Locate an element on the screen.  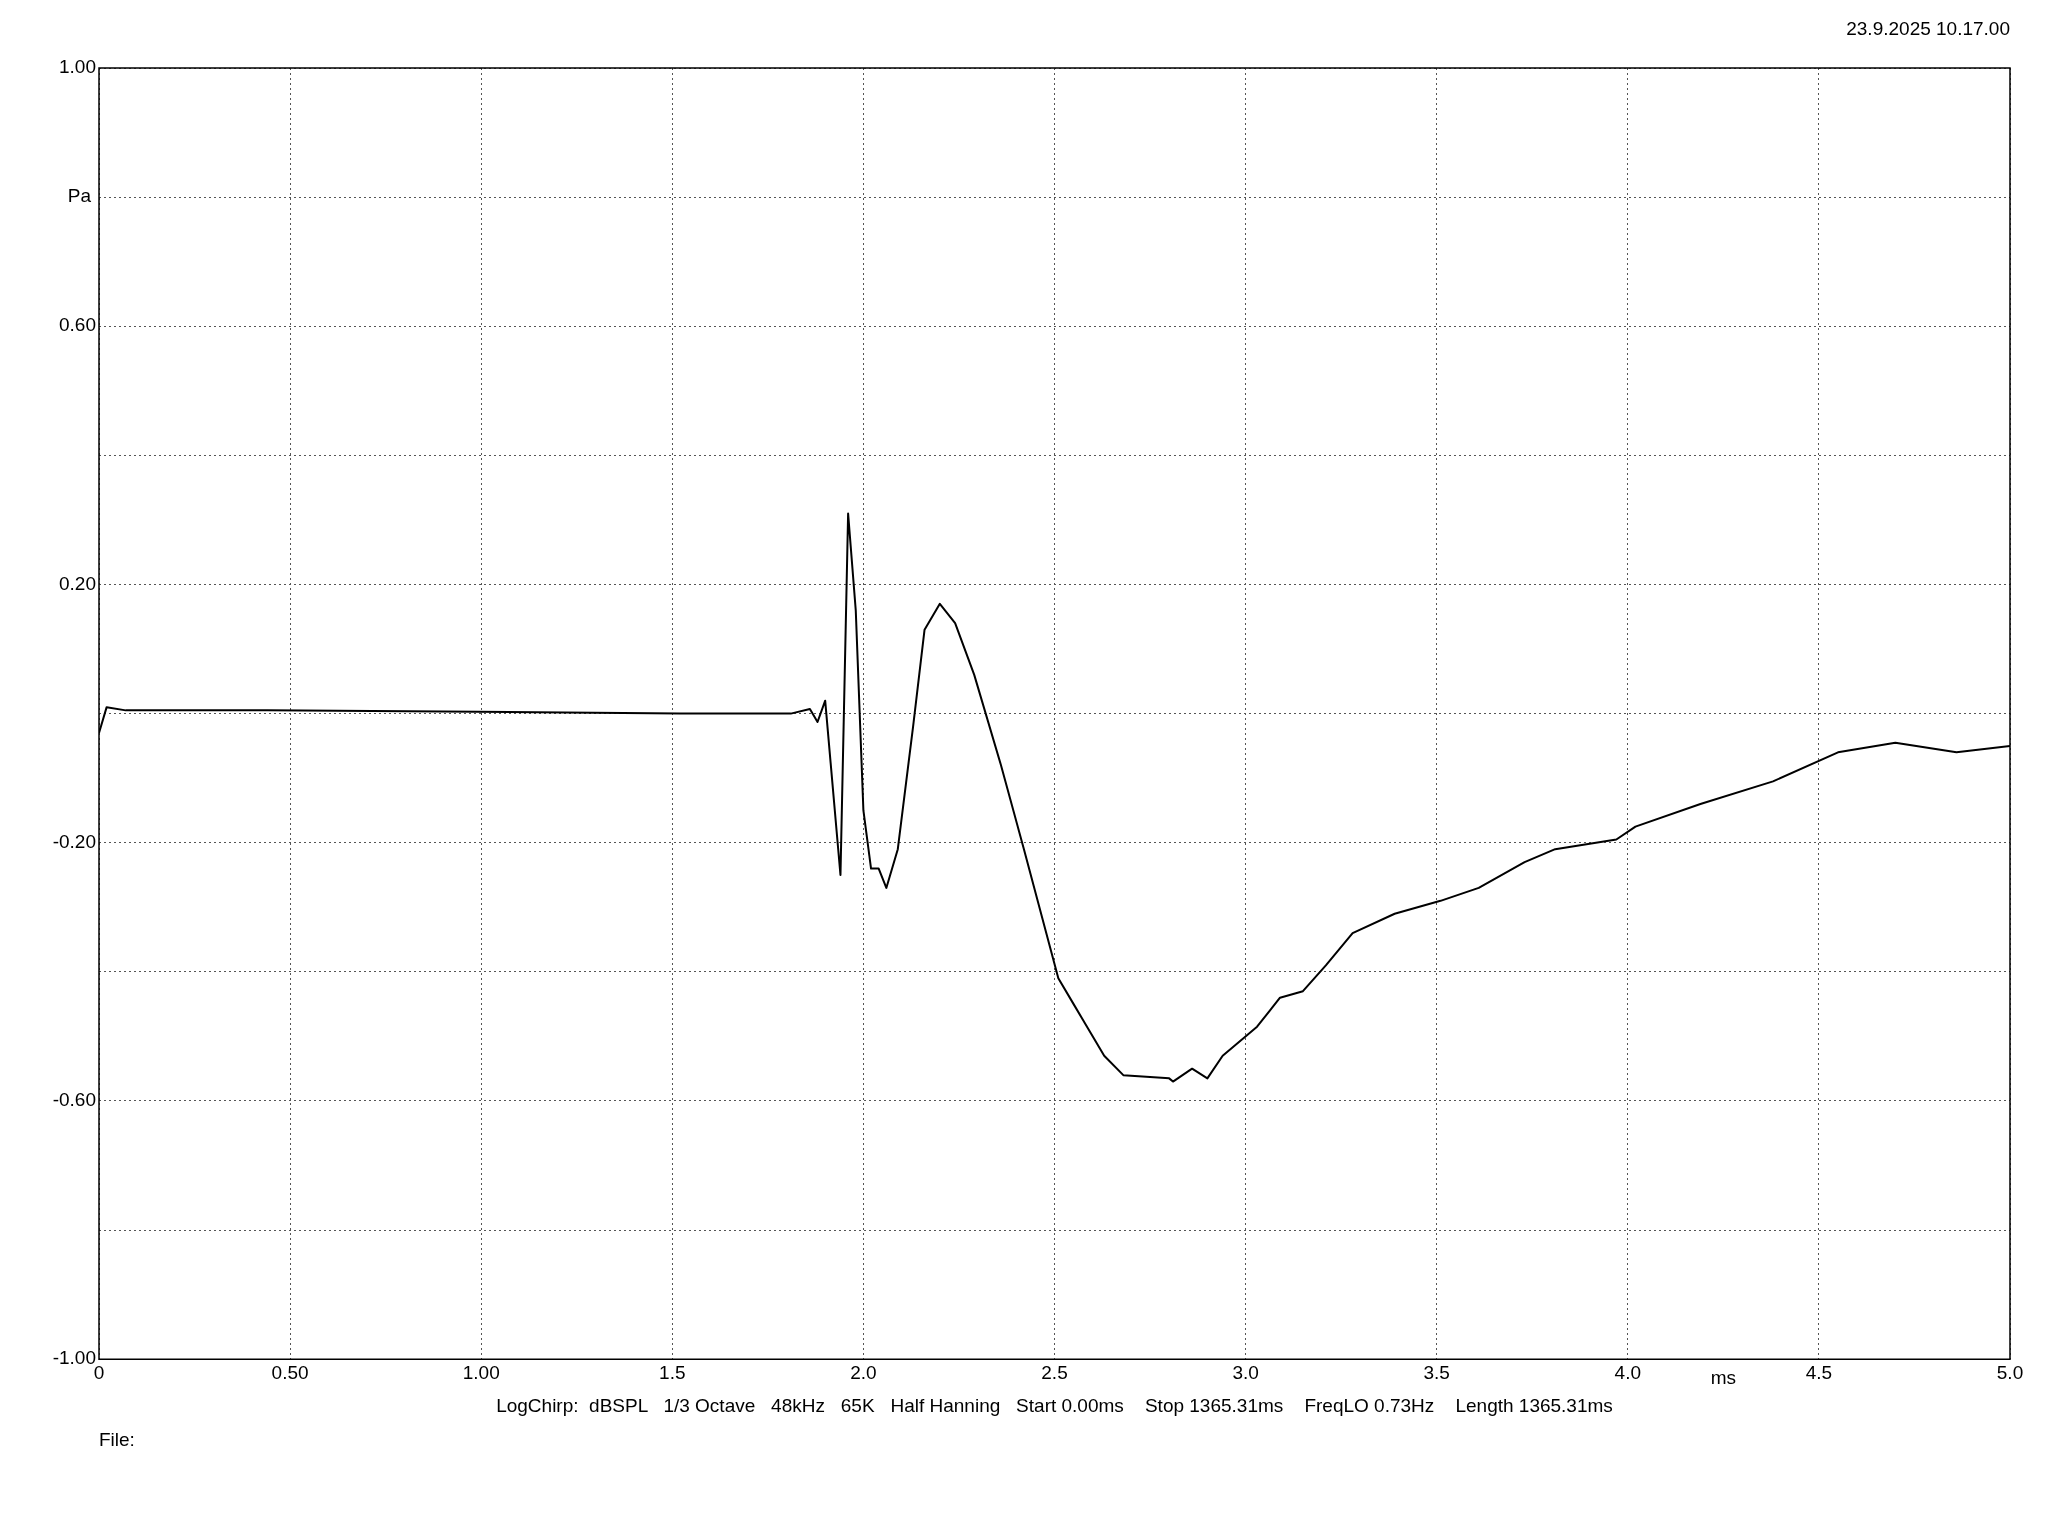
x-tick-label: 3.0 is located at coordinates (1245, 1372).